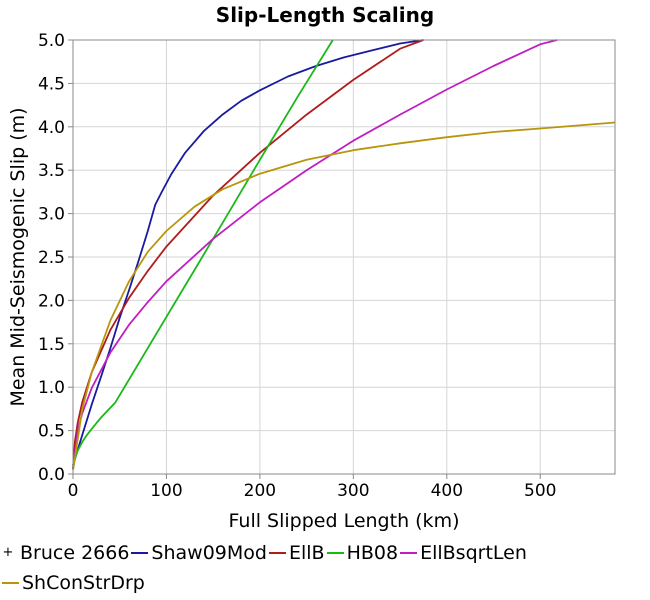  I want to click on chart-title: Slip-Length Scaling, so click(325, 15).